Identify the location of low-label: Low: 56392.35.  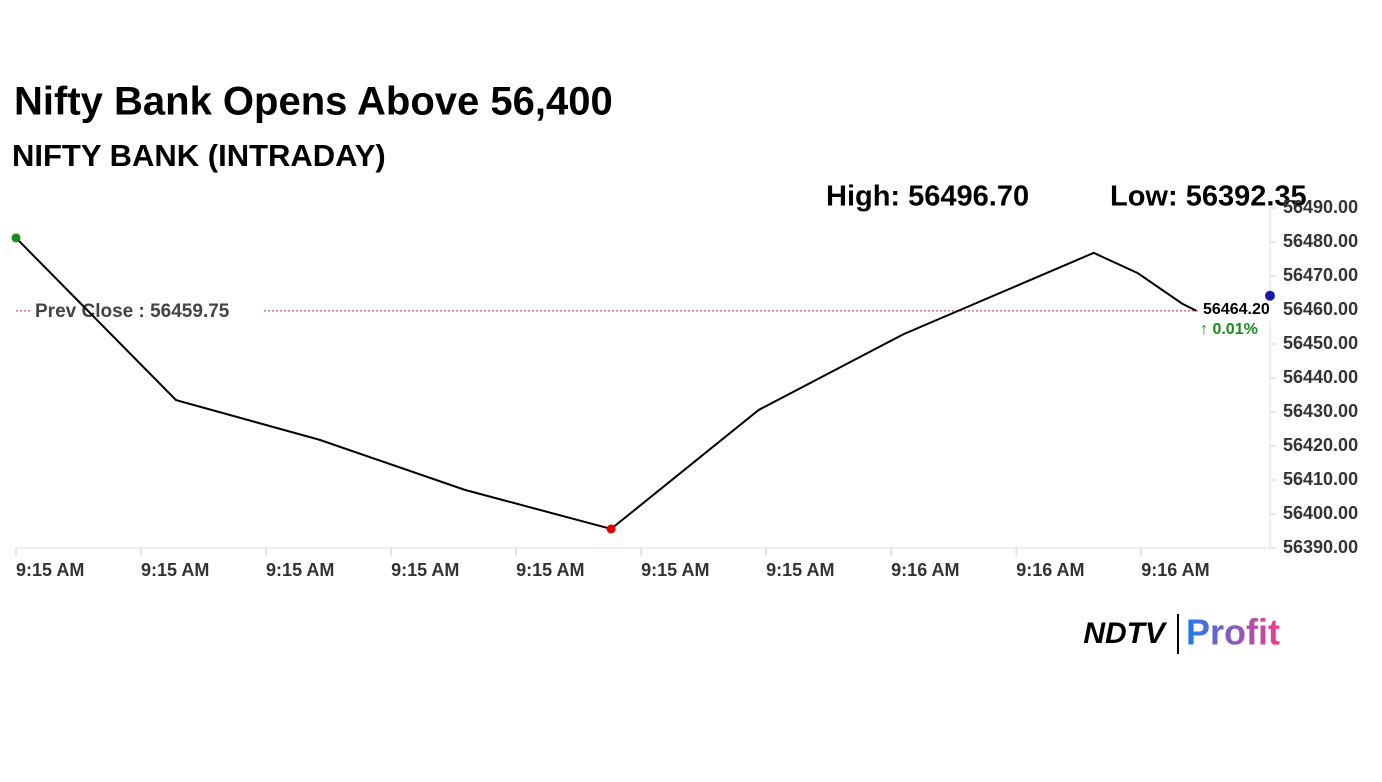
(1208, 197).